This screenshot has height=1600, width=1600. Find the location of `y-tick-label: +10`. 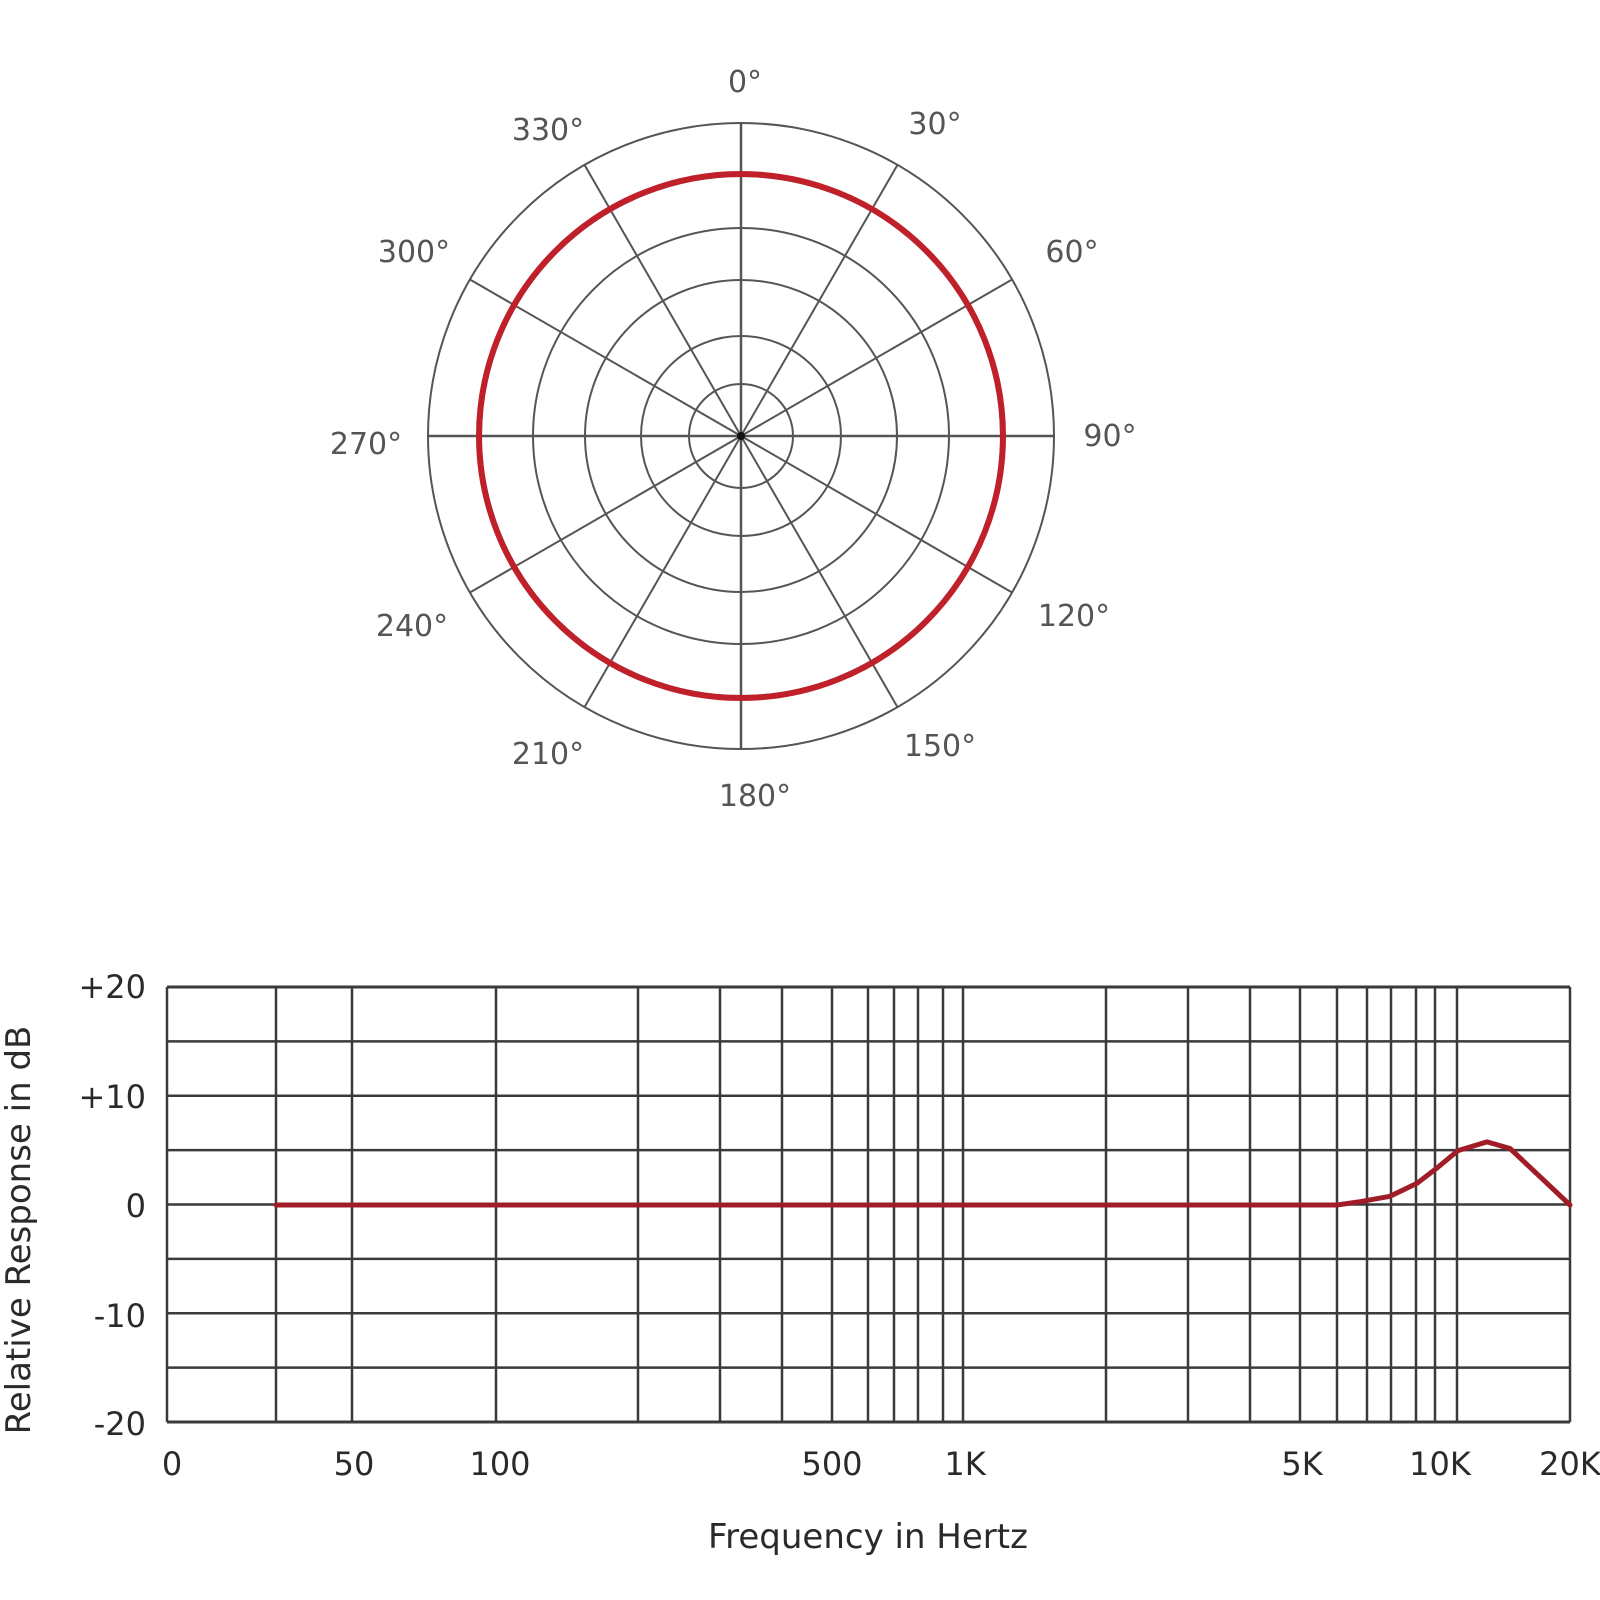

y-tick-label: +10 is located at coordinates (112, 1097).